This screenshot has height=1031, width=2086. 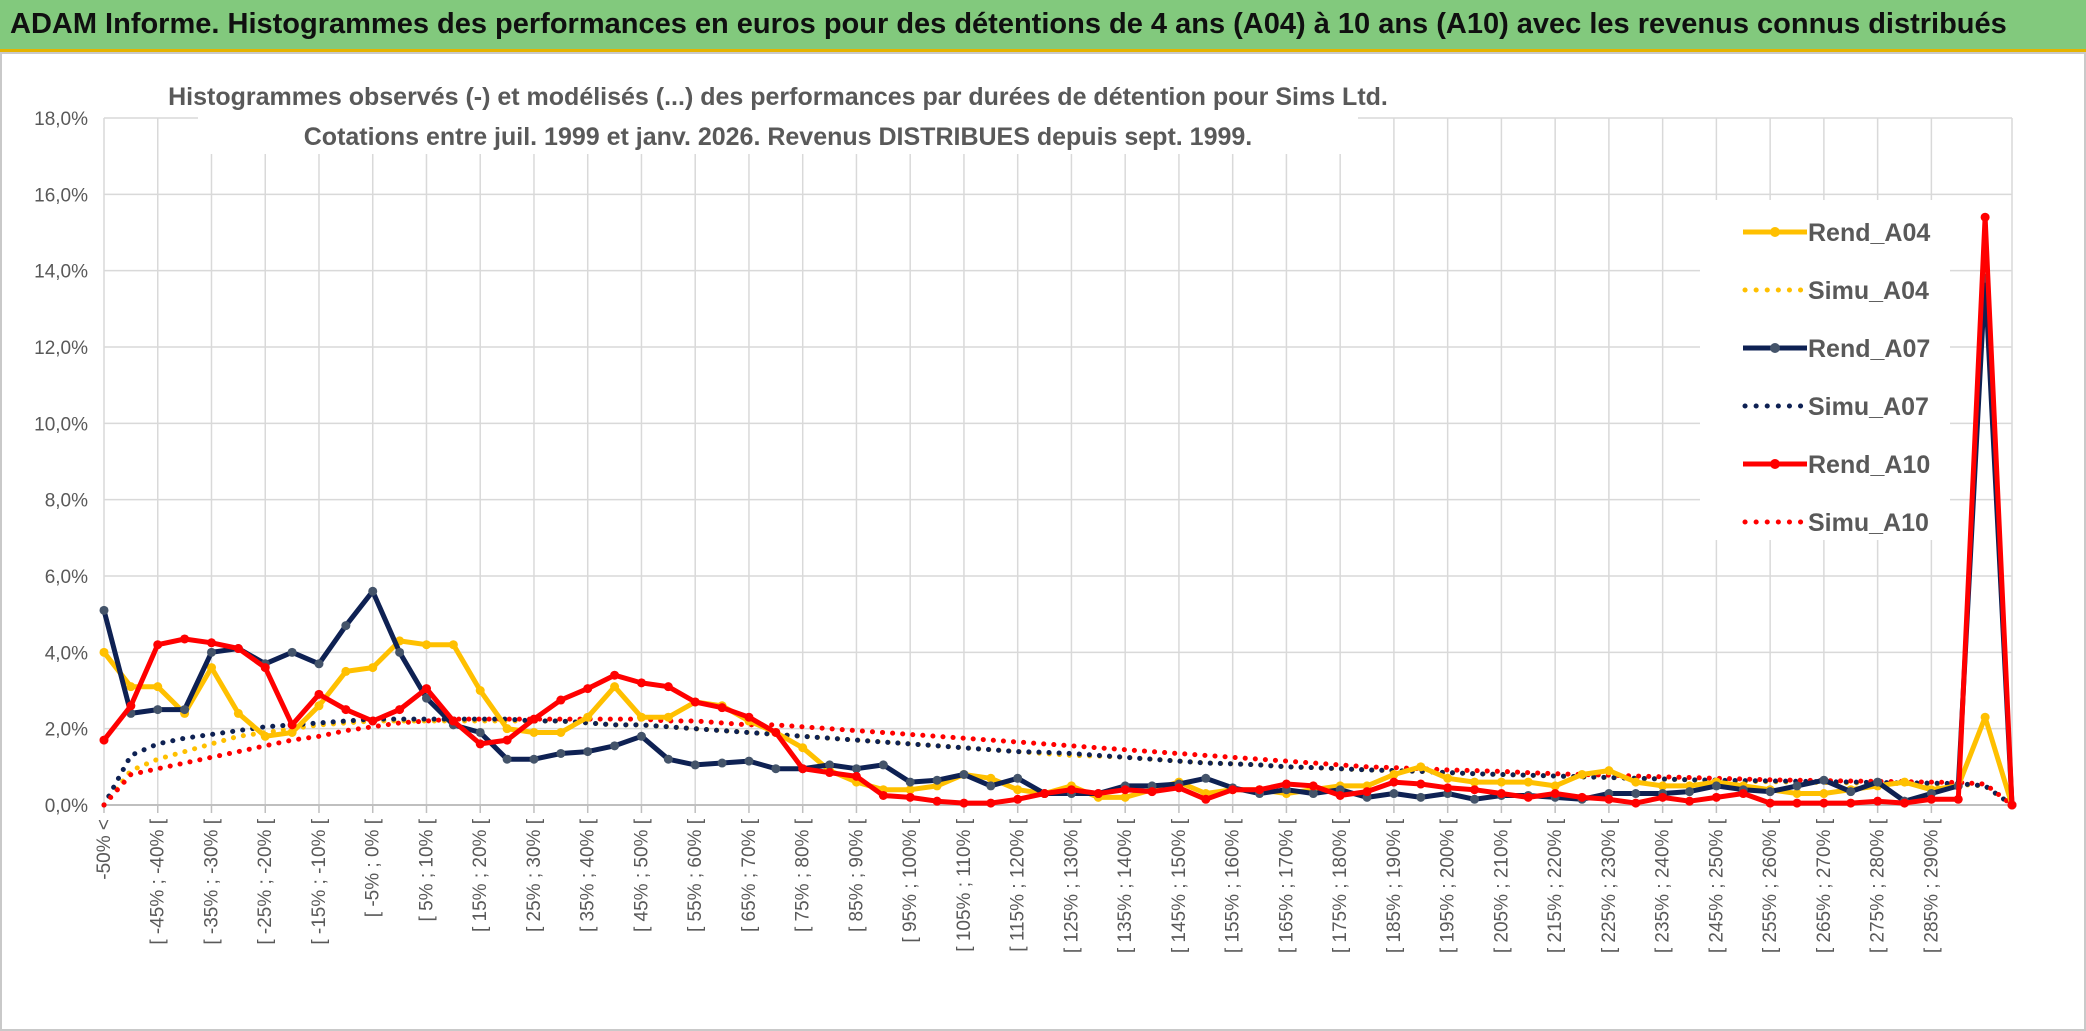 I want to click on x-tick-label: [ 5% ; 10% [, so click(x=426, y=869).